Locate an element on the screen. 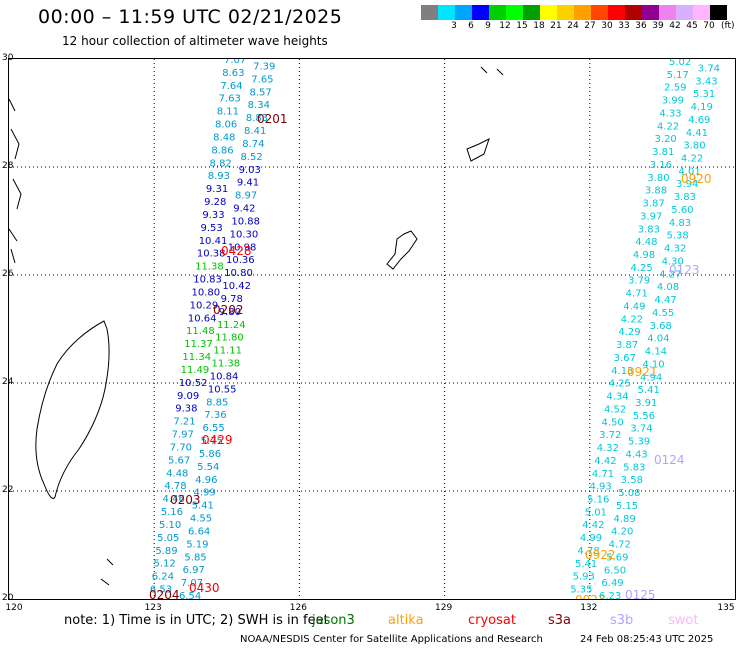  satellite-legend-entry: s3b is located at coordinates (622, 620).